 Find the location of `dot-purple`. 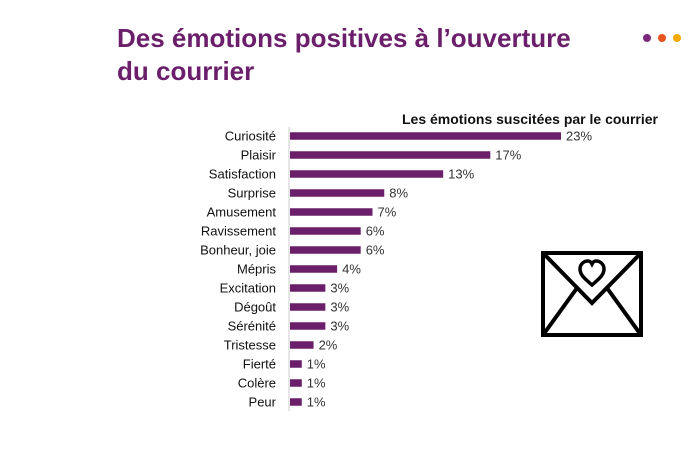

dot-purple is located at coordinates (647, 38).